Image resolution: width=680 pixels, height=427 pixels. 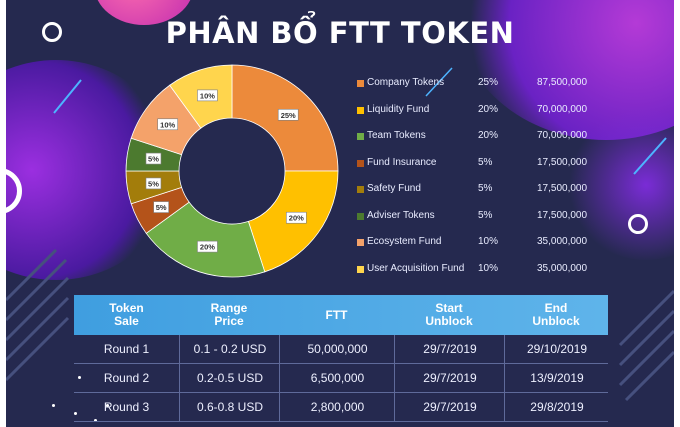 I want to click on cell-end-unblock: 29/10/2019, so click(x=556, y=349).